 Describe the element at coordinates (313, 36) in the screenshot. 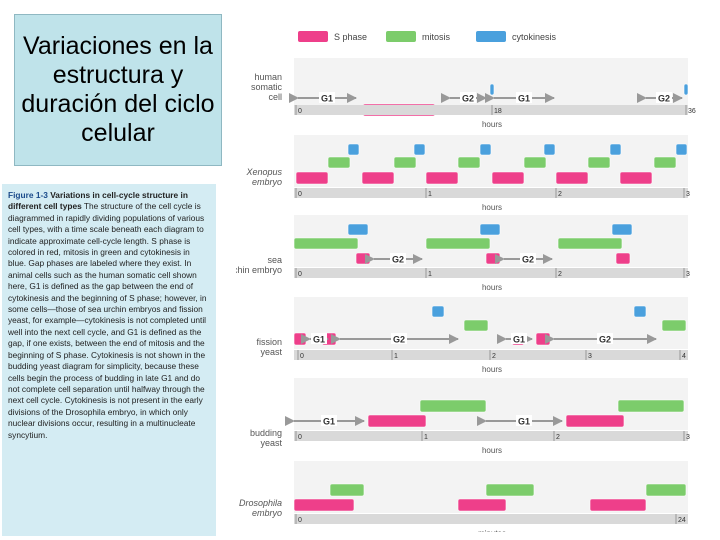

I see `legend-s-phase-swatch` at that location.